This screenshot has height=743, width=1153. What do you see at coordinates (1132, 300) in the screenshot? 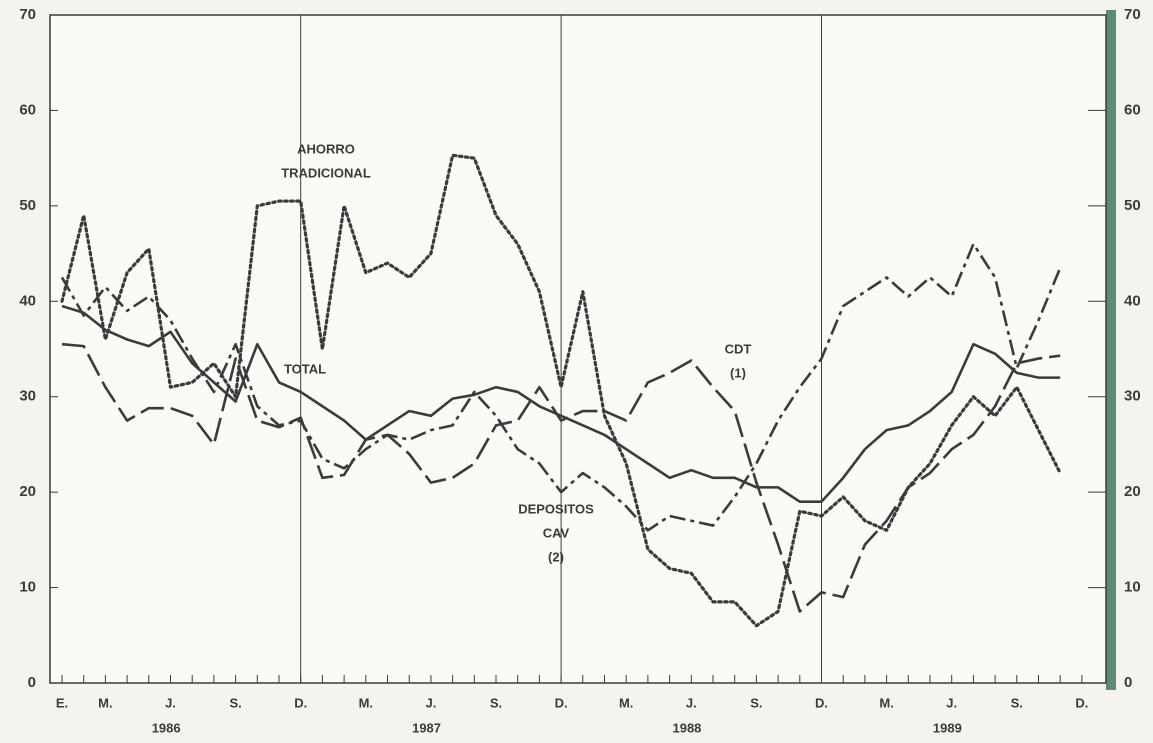
I see `y2-tick-label: 40` at bounding box center [1132, 300].